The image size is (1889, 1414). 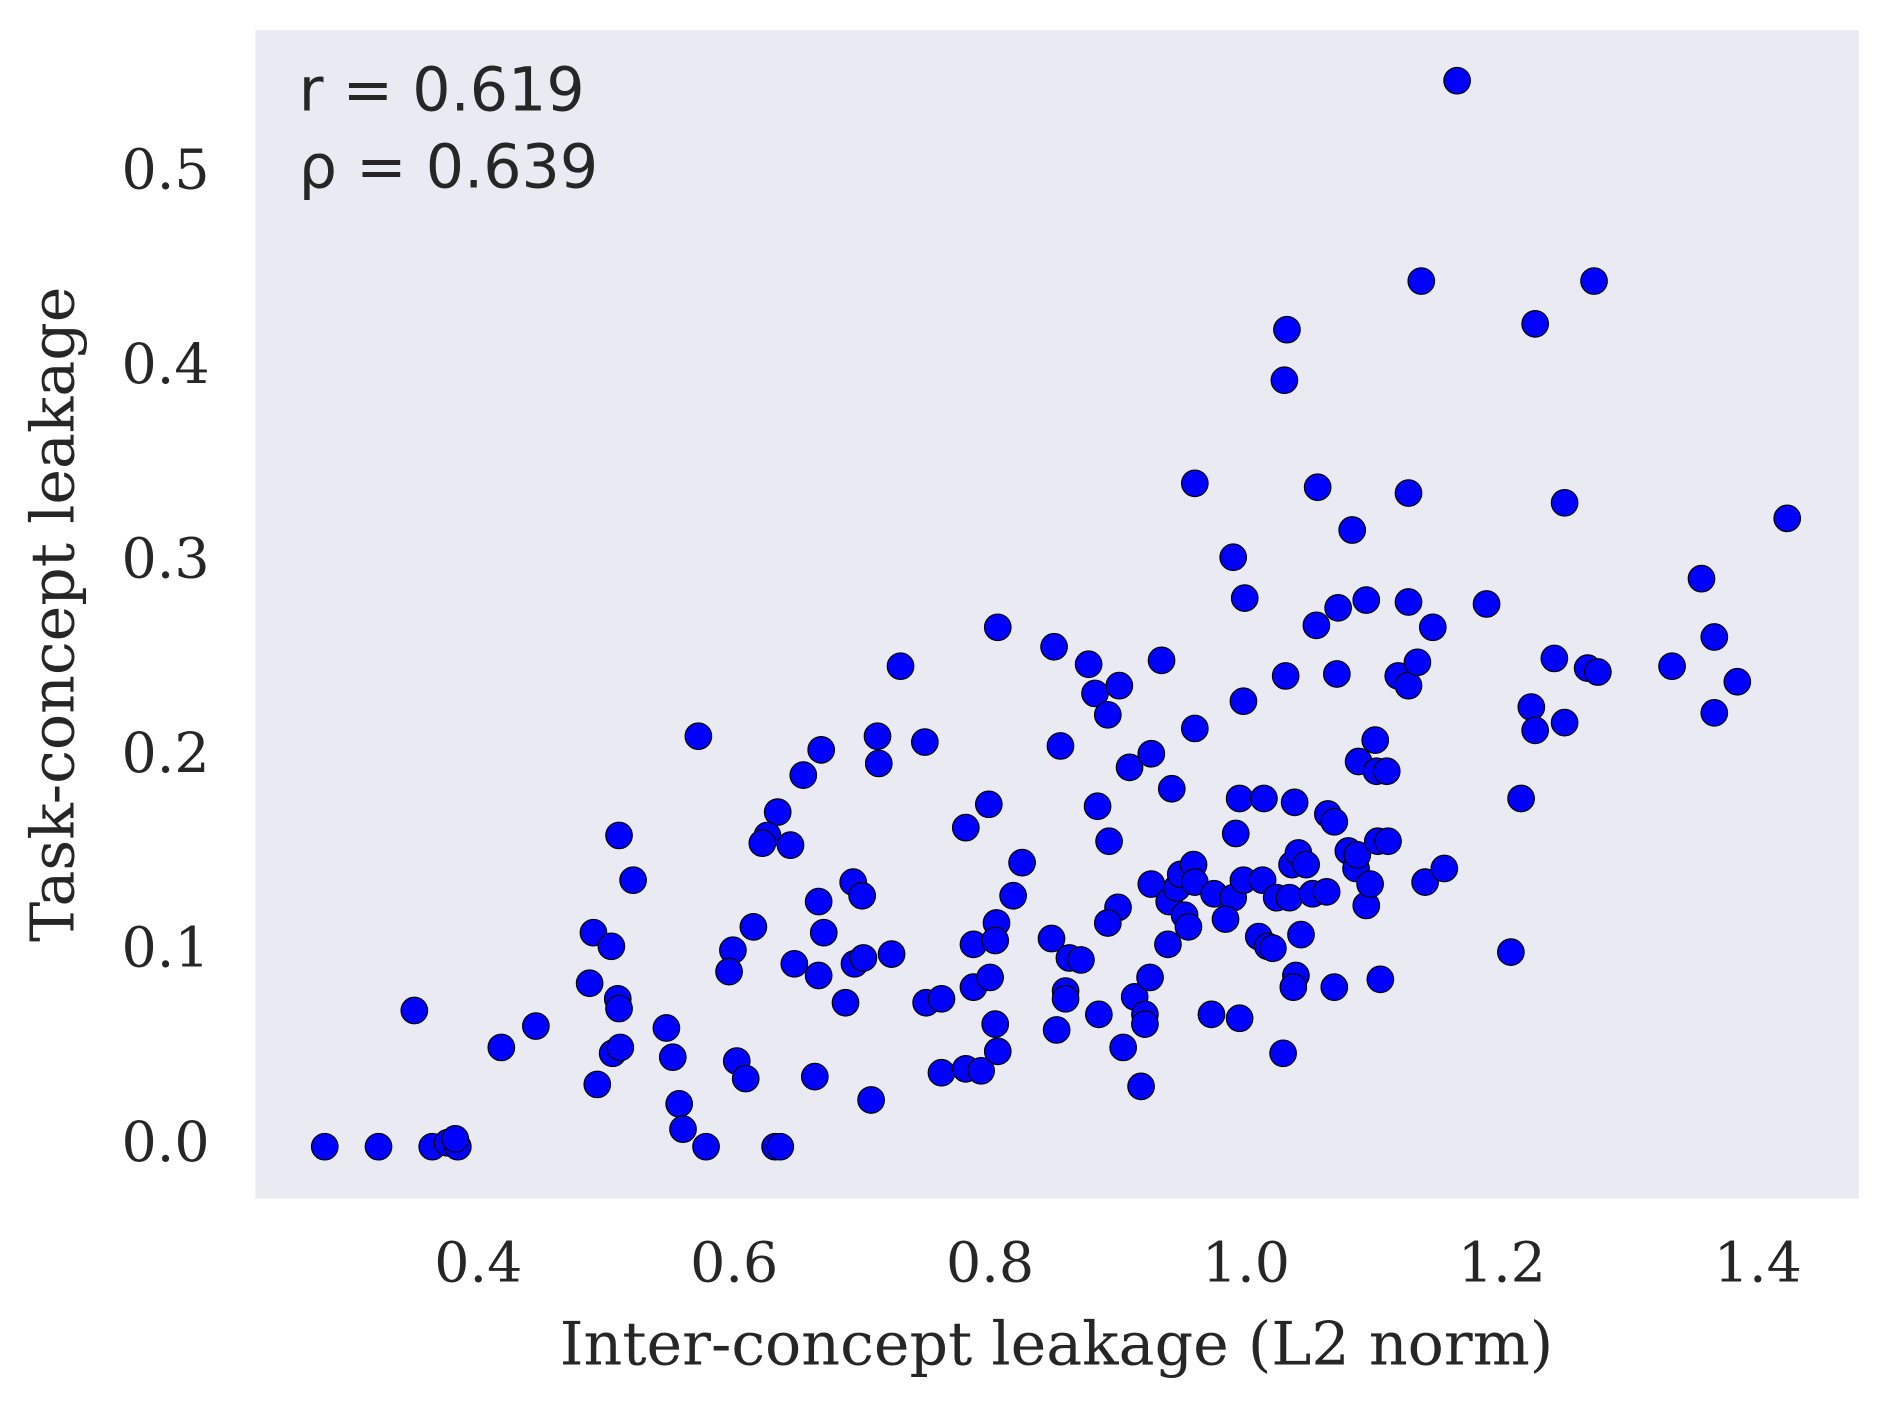 What do you see at coordinates (165, 949) in the screenshot?
I see `y-tick-label: 0.1` at bounding box center [165, 949].